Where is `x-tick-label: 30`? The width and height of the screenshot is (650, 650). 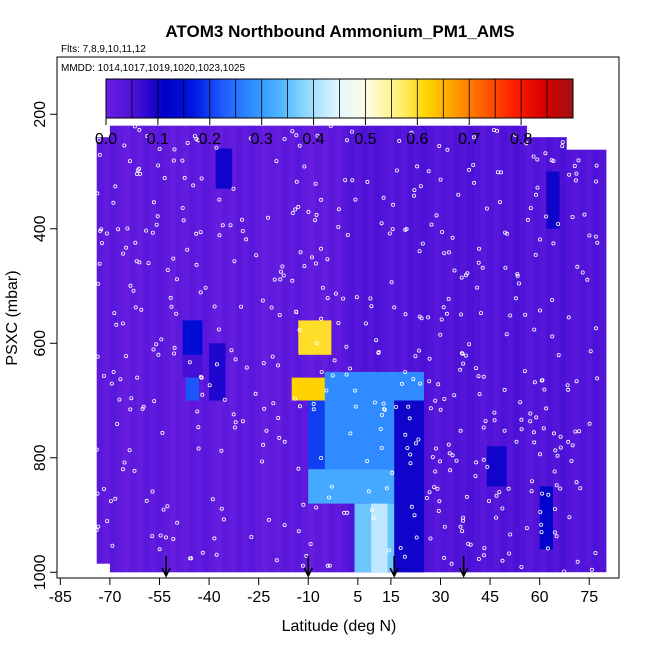
x-tick-label: 30 is located at coordinates (441, 597).